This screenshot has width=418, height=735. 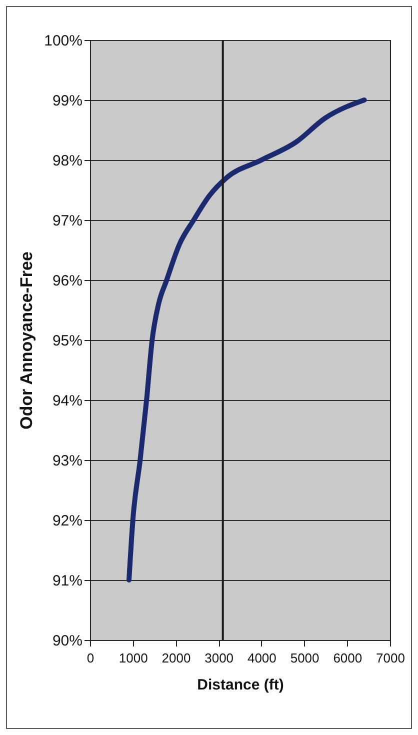 I want to click on x-axis-title: Distance (ft), so click(x=240, y=685).